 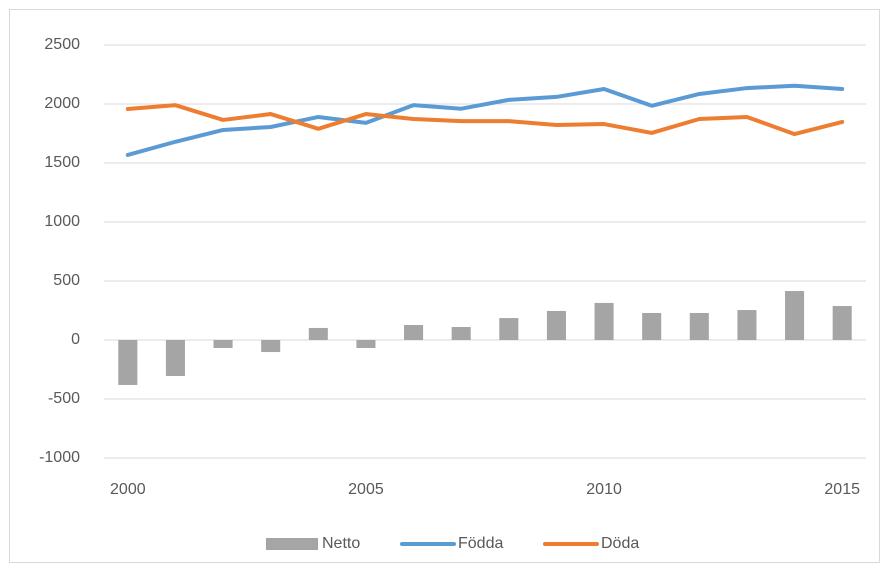 I want to click on legend-label: Netto, so click(x=341, y=543).